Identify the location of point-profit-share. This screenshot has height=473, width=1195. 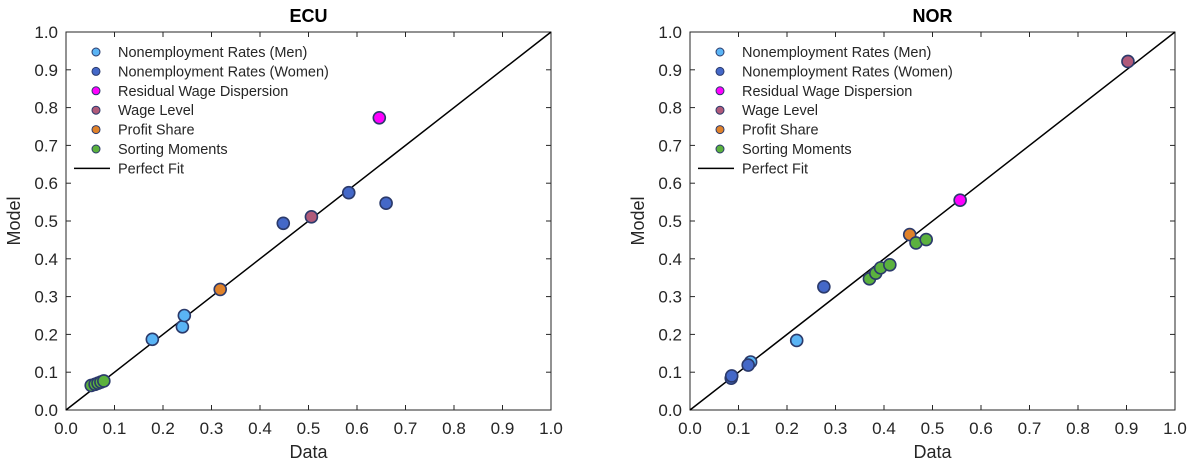
(220, 289).